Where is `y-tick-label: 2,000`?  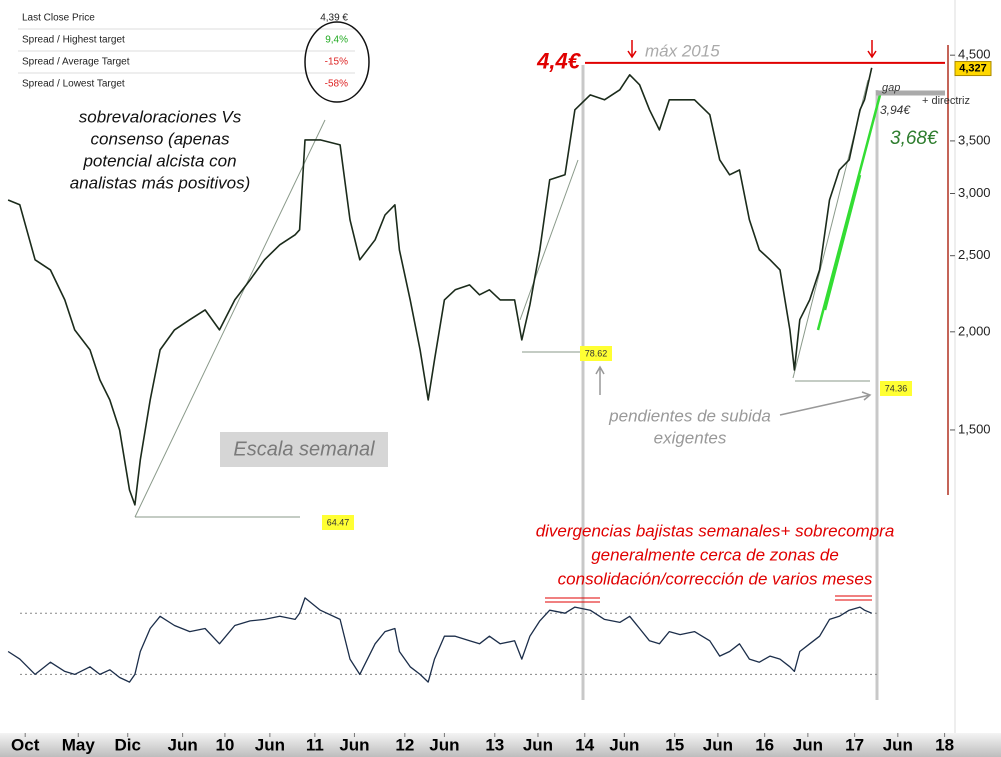 y-tick-label: 2,000 is located at coordinates (974, 330).